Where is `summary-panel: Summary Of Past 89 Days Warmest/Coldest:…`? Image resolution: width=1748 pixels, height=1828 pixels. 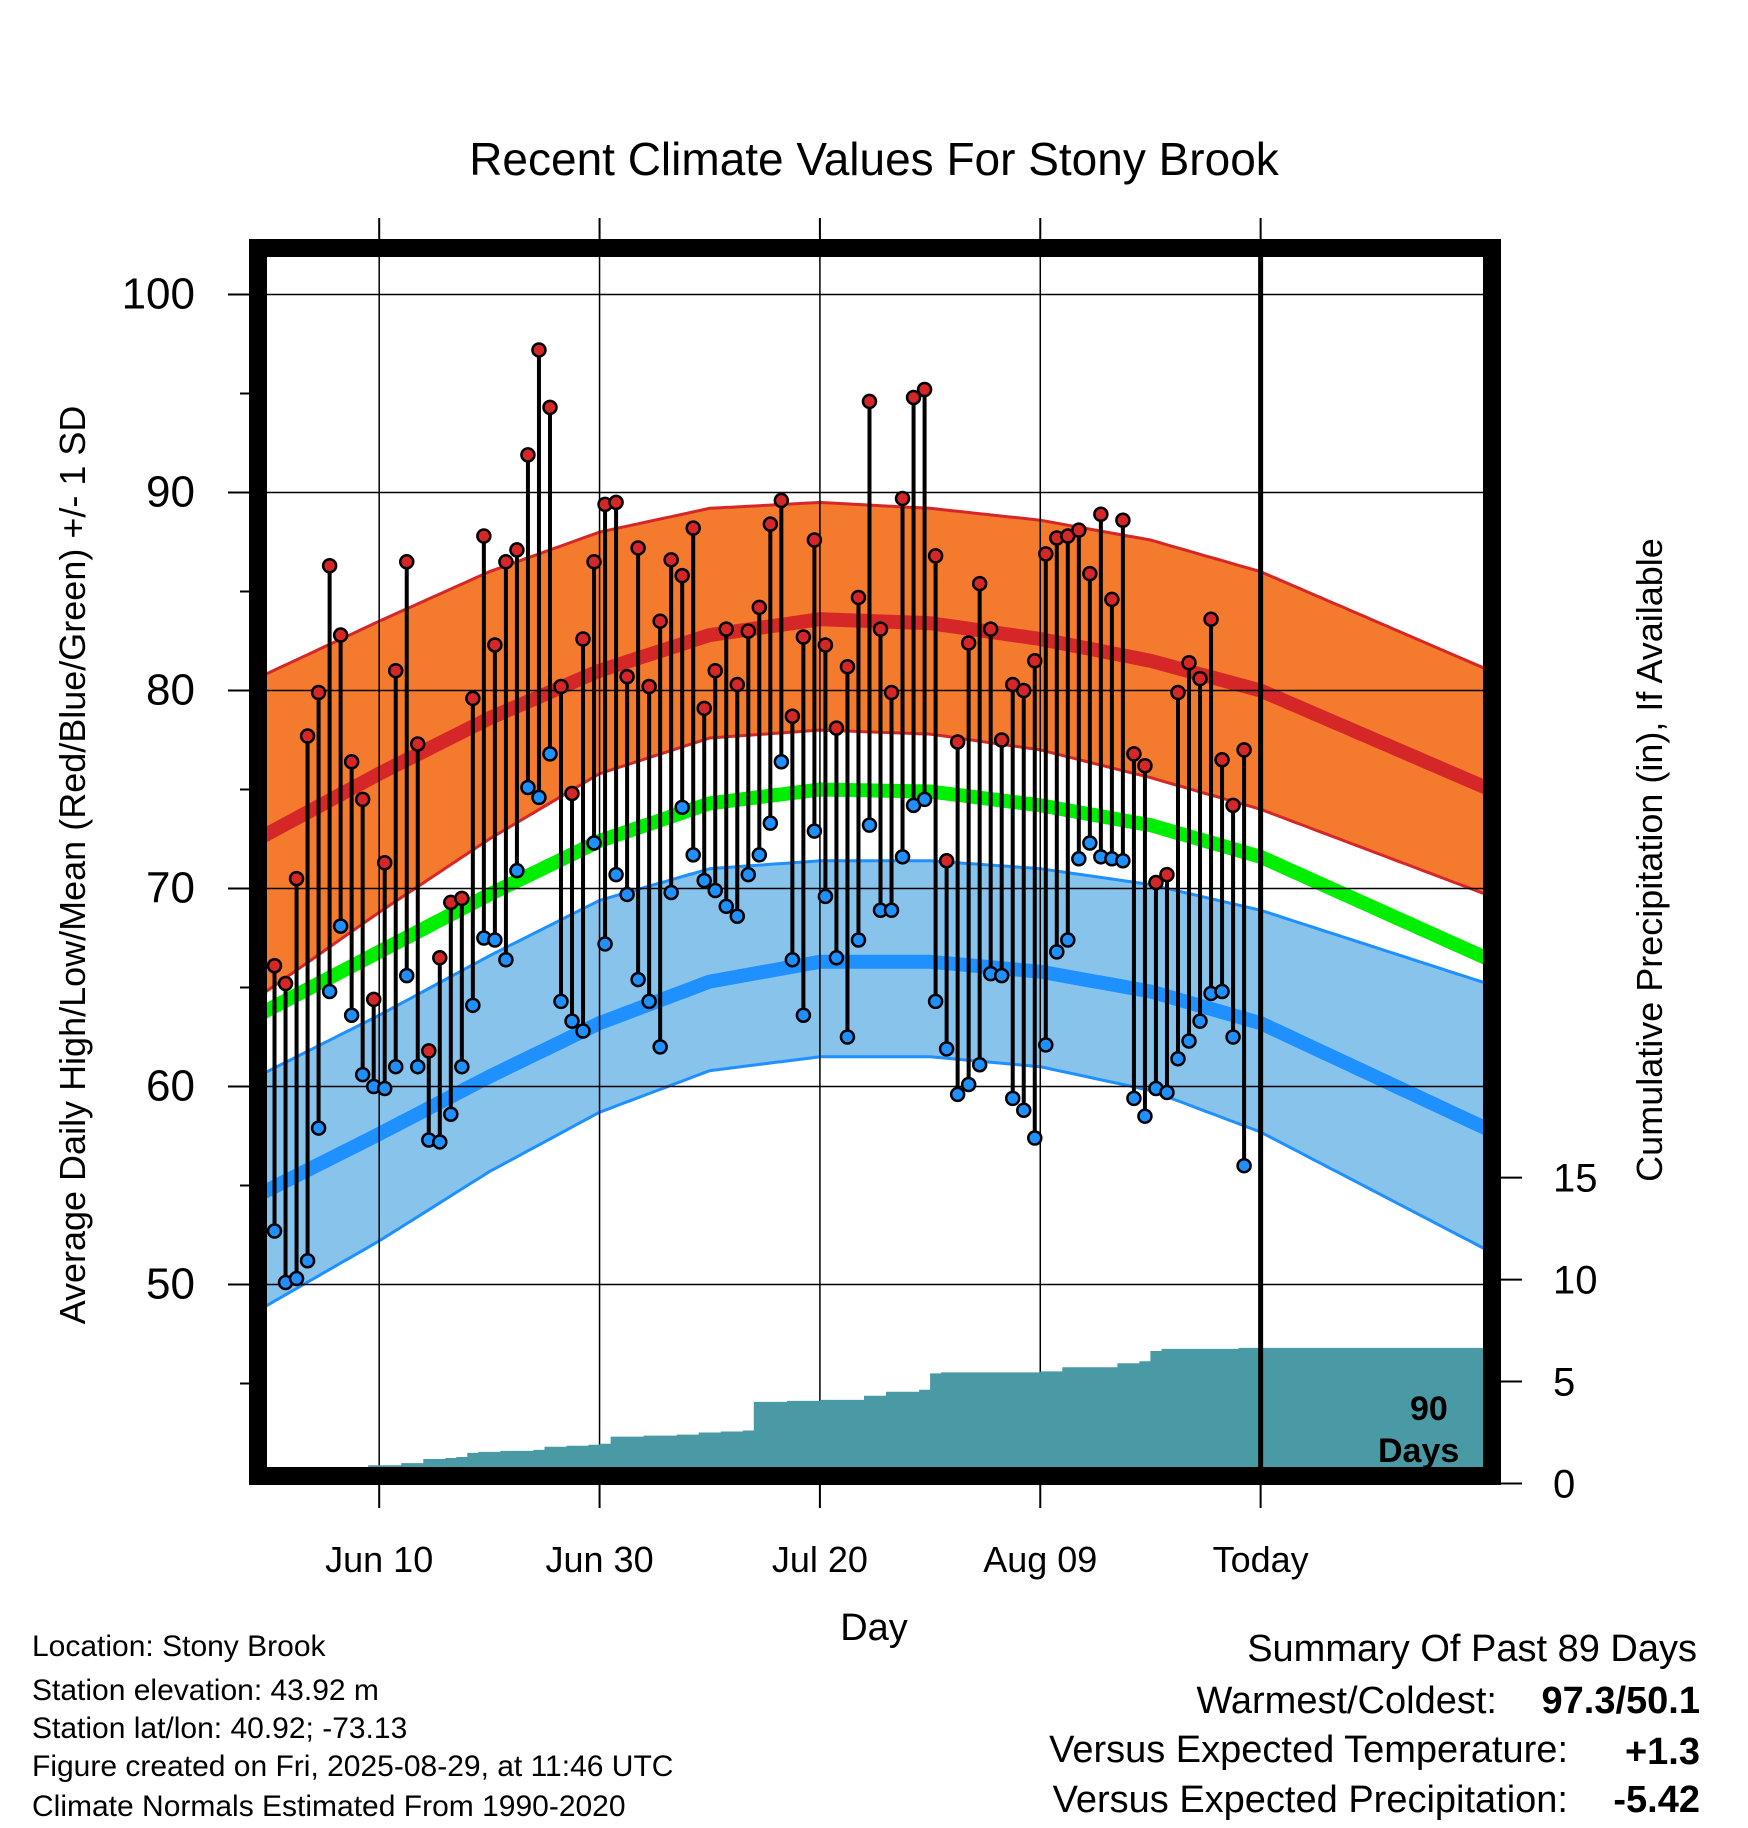
summary-panel: Summary Of Past 89 Days Warmest/Coldest:… is located at coordinates (1374, 1724).